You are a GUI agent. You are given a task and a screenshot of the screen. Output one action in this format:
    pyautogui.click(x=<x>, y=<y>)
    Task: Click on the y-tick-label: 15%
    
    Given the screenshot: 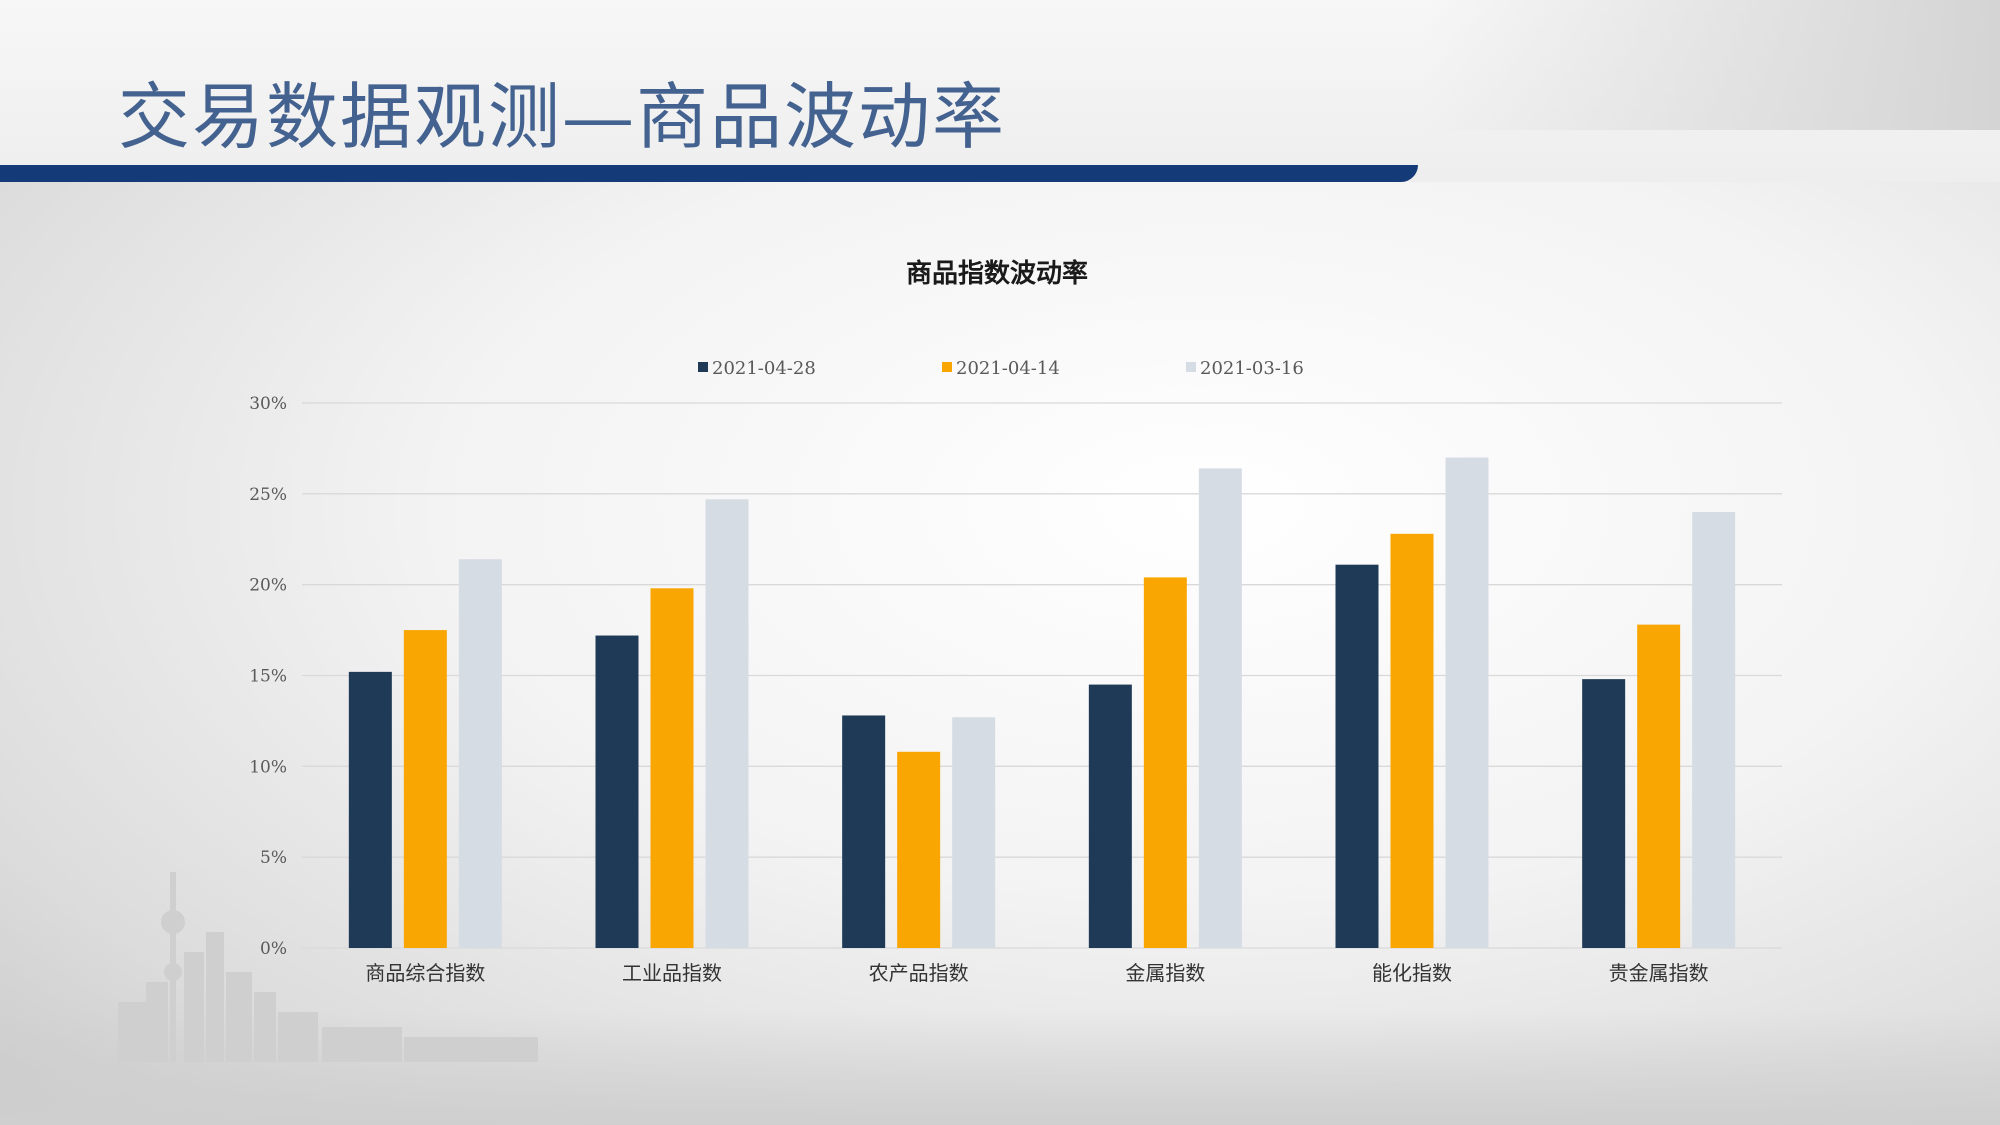 What is the action you would take?
    pyautogui.click(x=268, y=677)
    